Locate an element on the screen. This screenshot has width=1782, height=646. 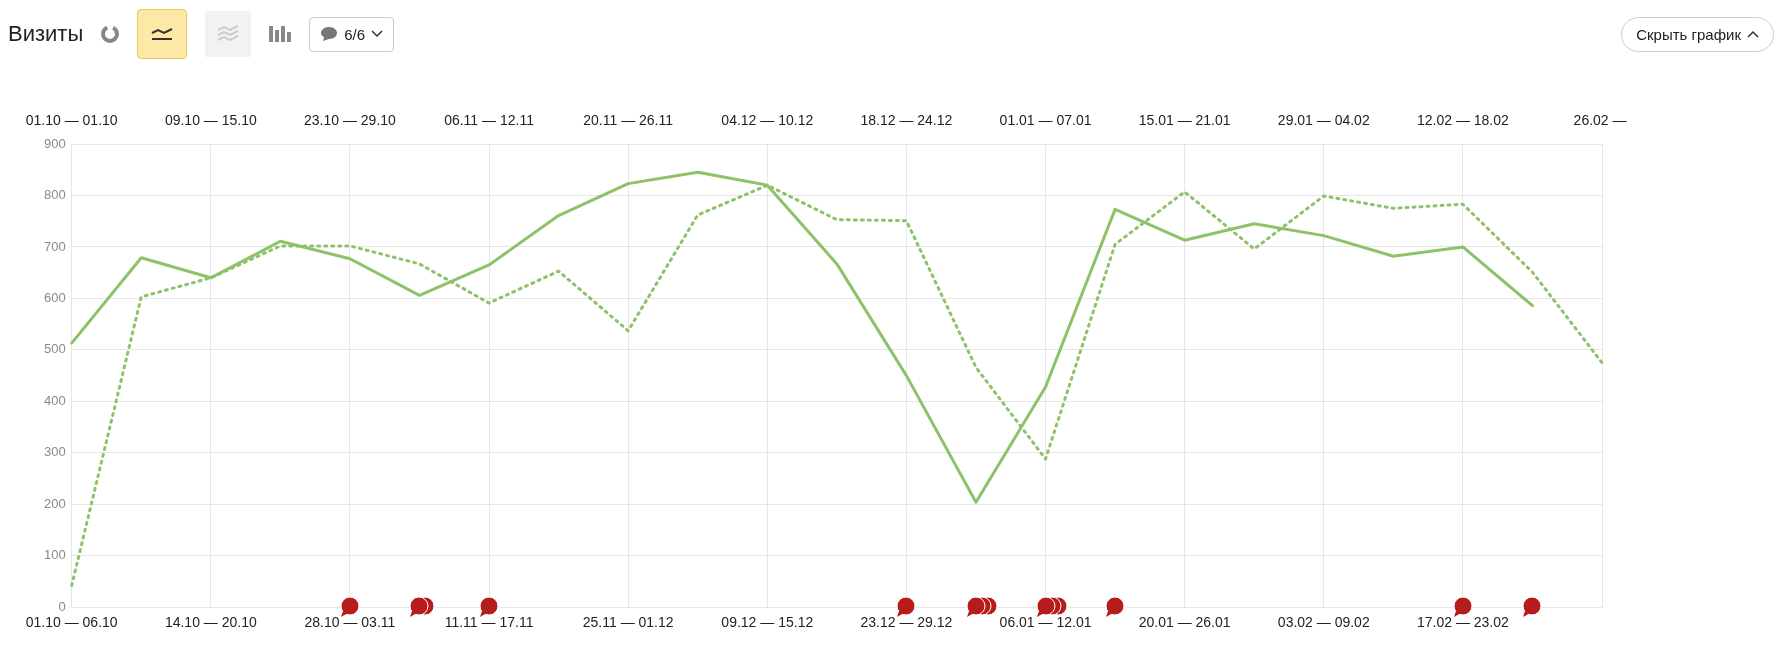
text: Скрыть график is located at coordinates (1688, 34).